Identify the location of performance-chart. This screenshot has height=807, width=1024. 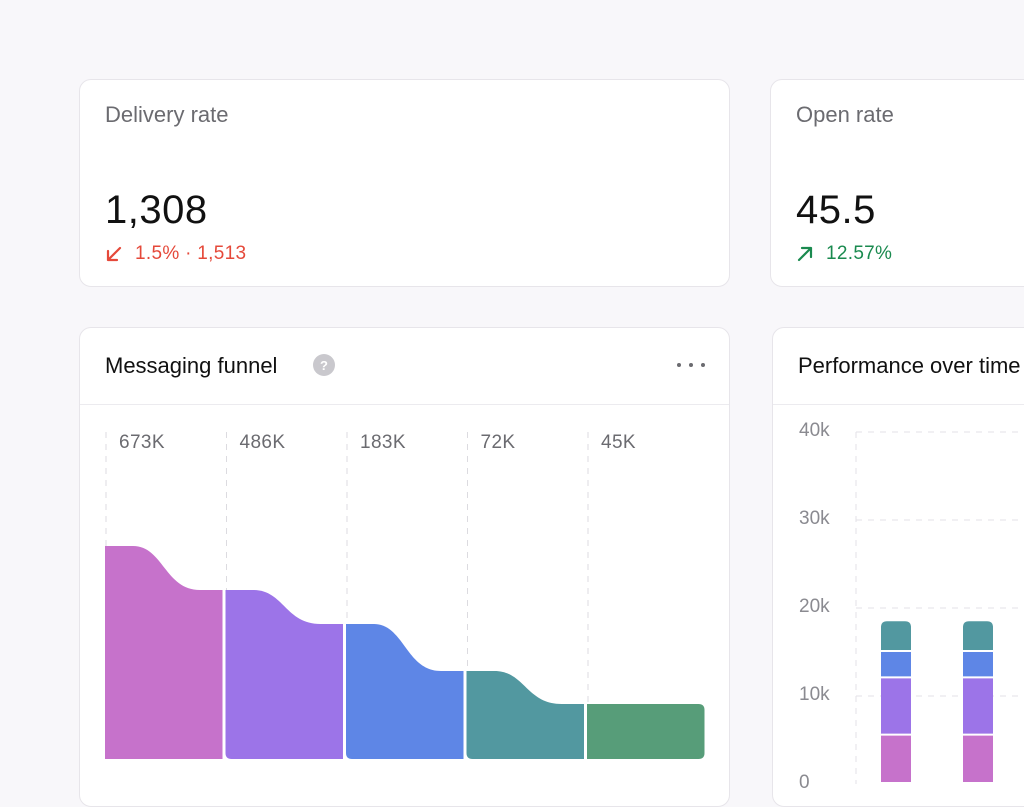
(939, 607).